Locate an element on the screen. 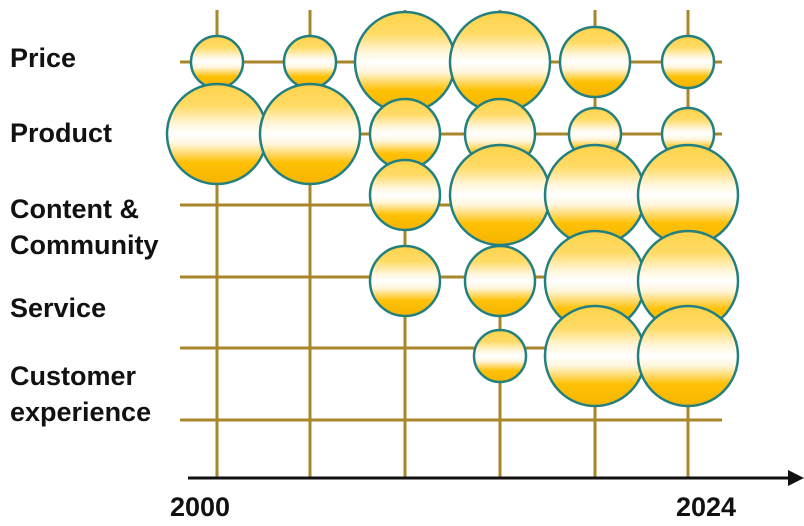  row-label-product-text: Product is located at coordinates (61, 133).